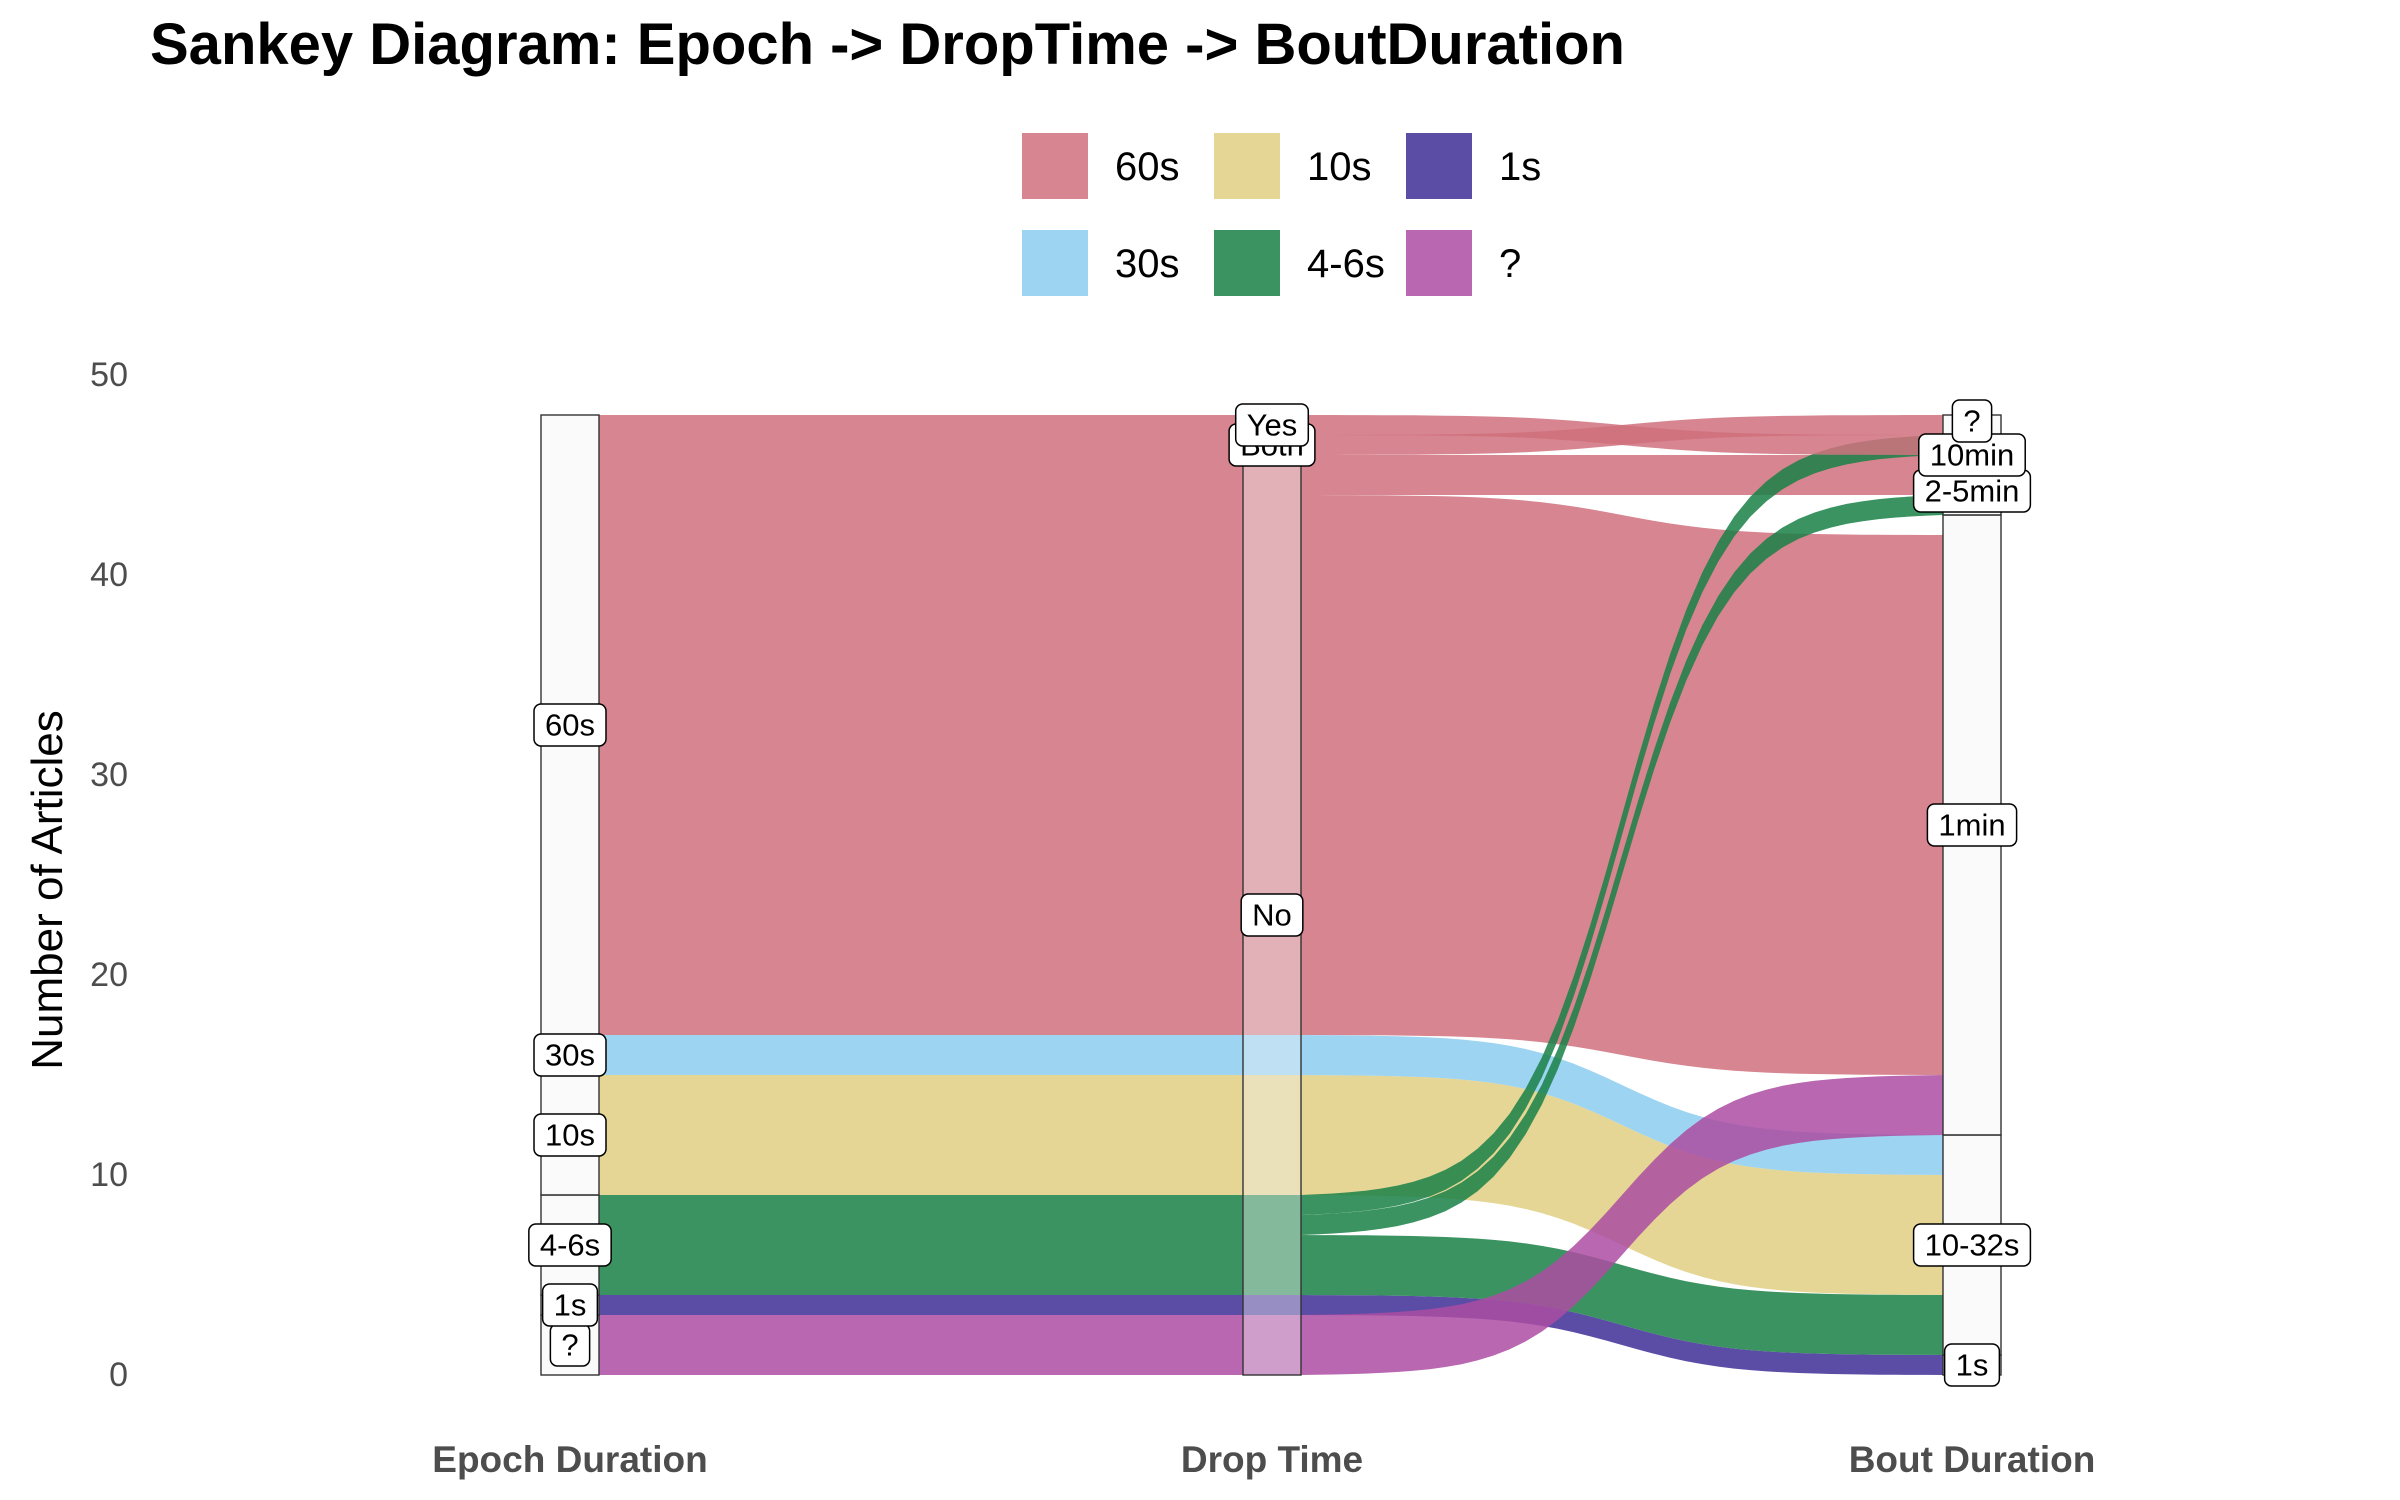  I want to click on flow-60s-no-2-5min-left, so click(921, 475).